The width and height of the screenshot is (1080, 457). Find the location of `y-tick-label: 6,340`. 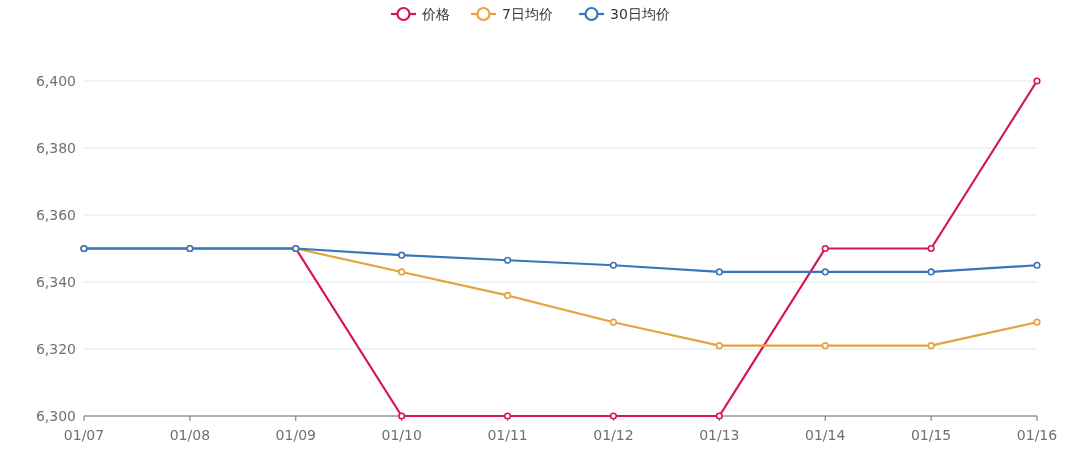

y-tick-label: 6,340 is located at coordinates (55, 282).